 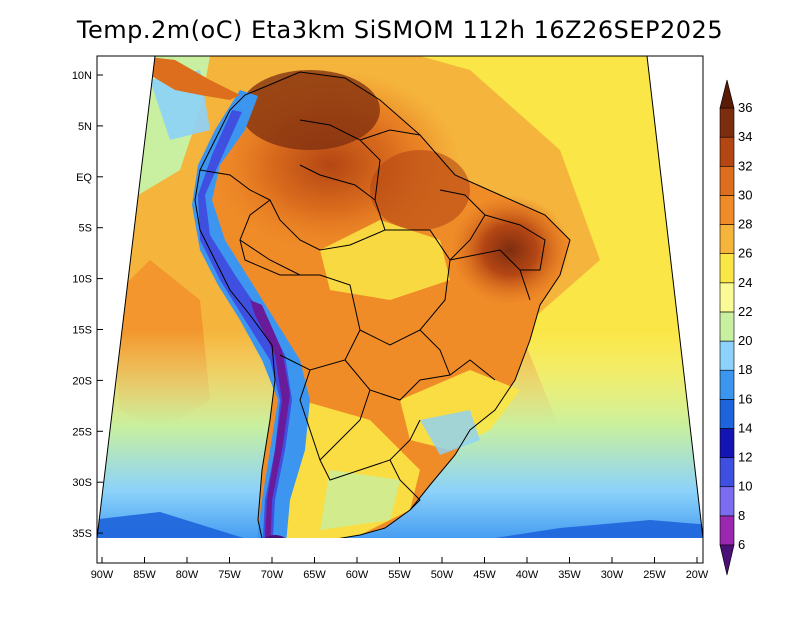 I want to click on colorbar-label: 36, so click(x=745, y=107).